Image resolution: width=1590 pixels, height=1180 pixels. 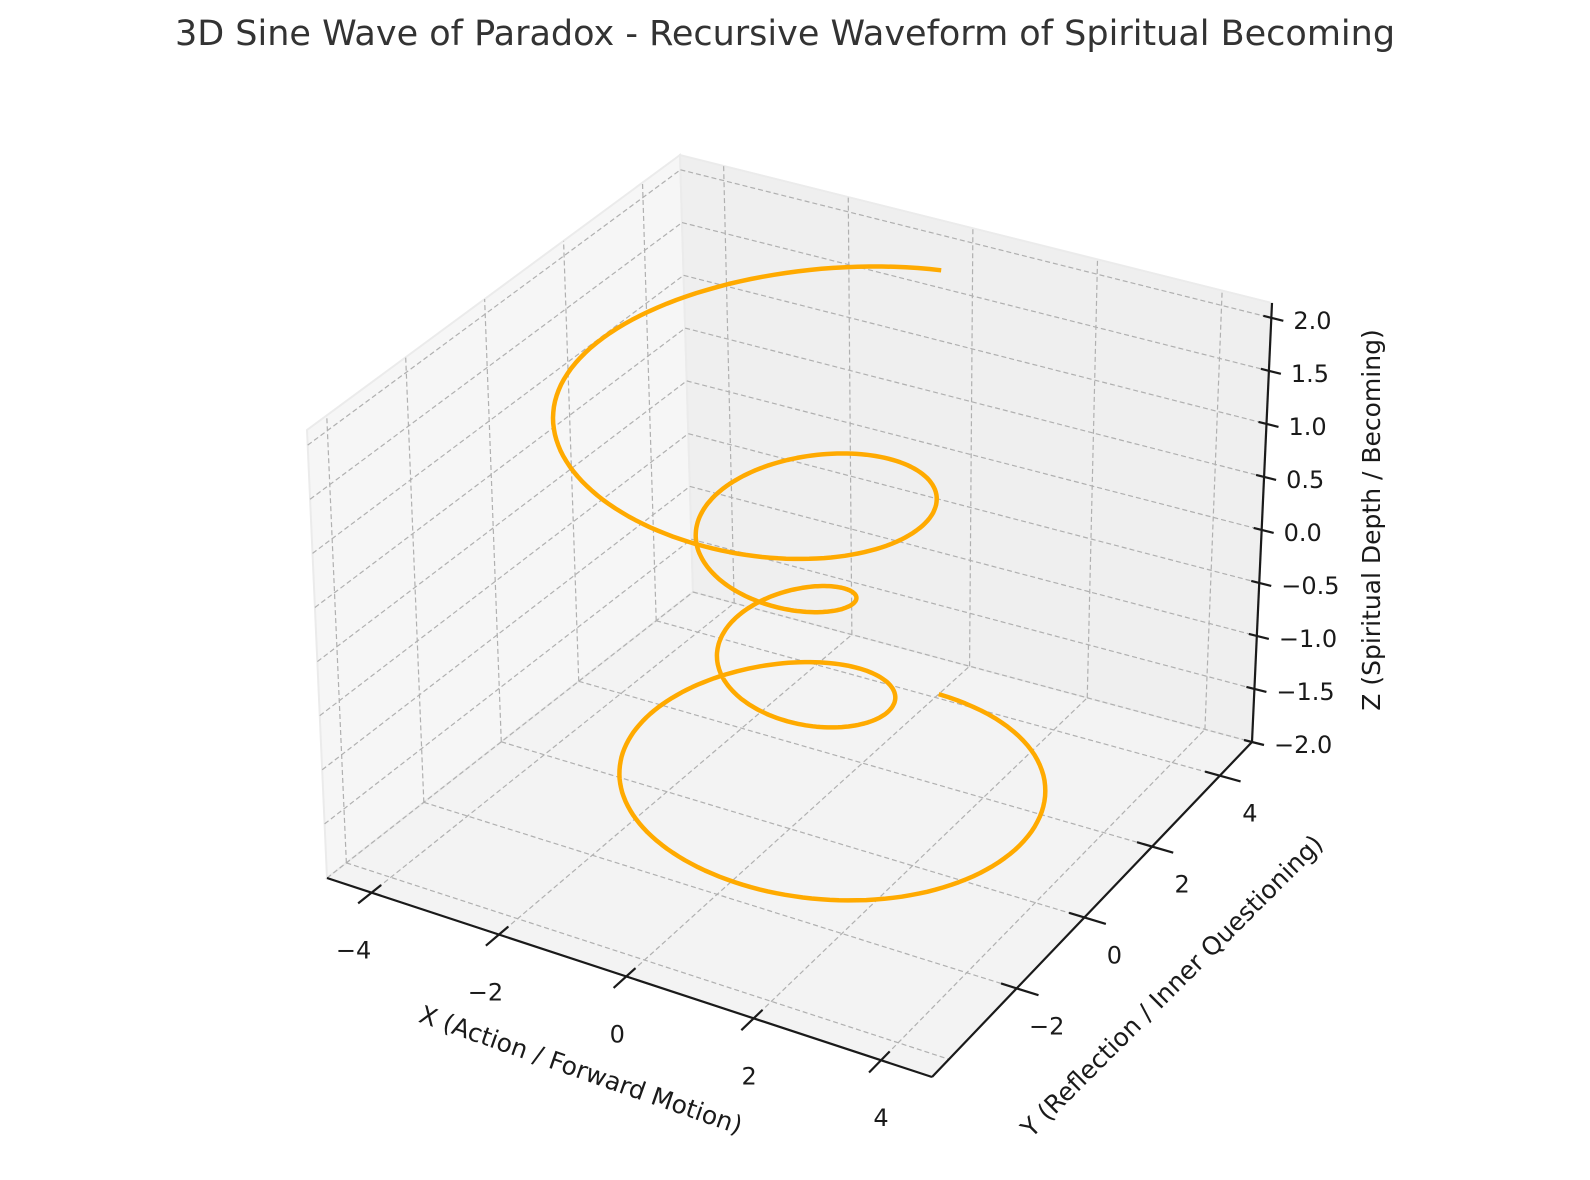 I want to click on z-tick-label: 1.0, so click(x=1307, y=427).